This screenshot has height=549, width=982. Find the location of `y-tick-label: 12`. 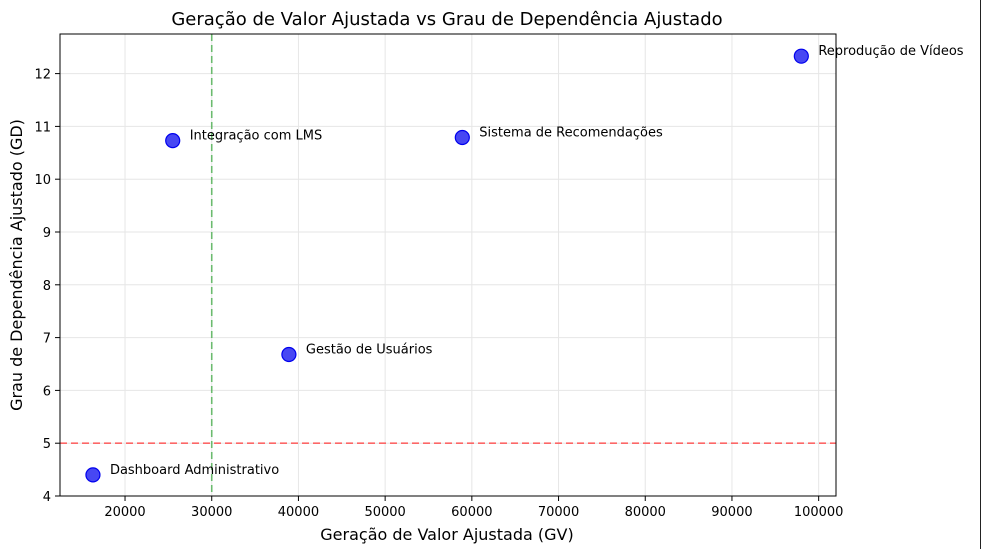

y-tick-label: 12 is located at coordinates (42, 75).